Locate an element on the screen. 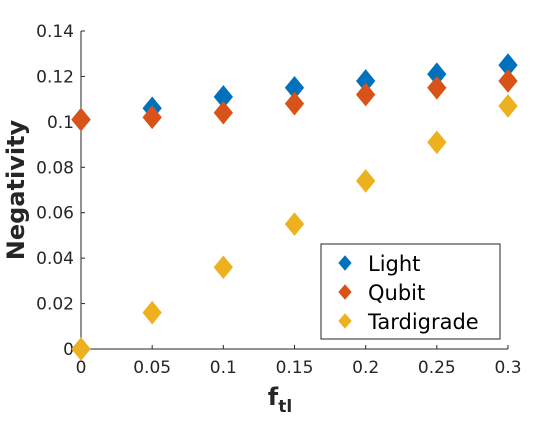 The width and height of the screenshot is (560, 425). legend: Light Qubit Tardigrade is located at coordinates (410, 291).